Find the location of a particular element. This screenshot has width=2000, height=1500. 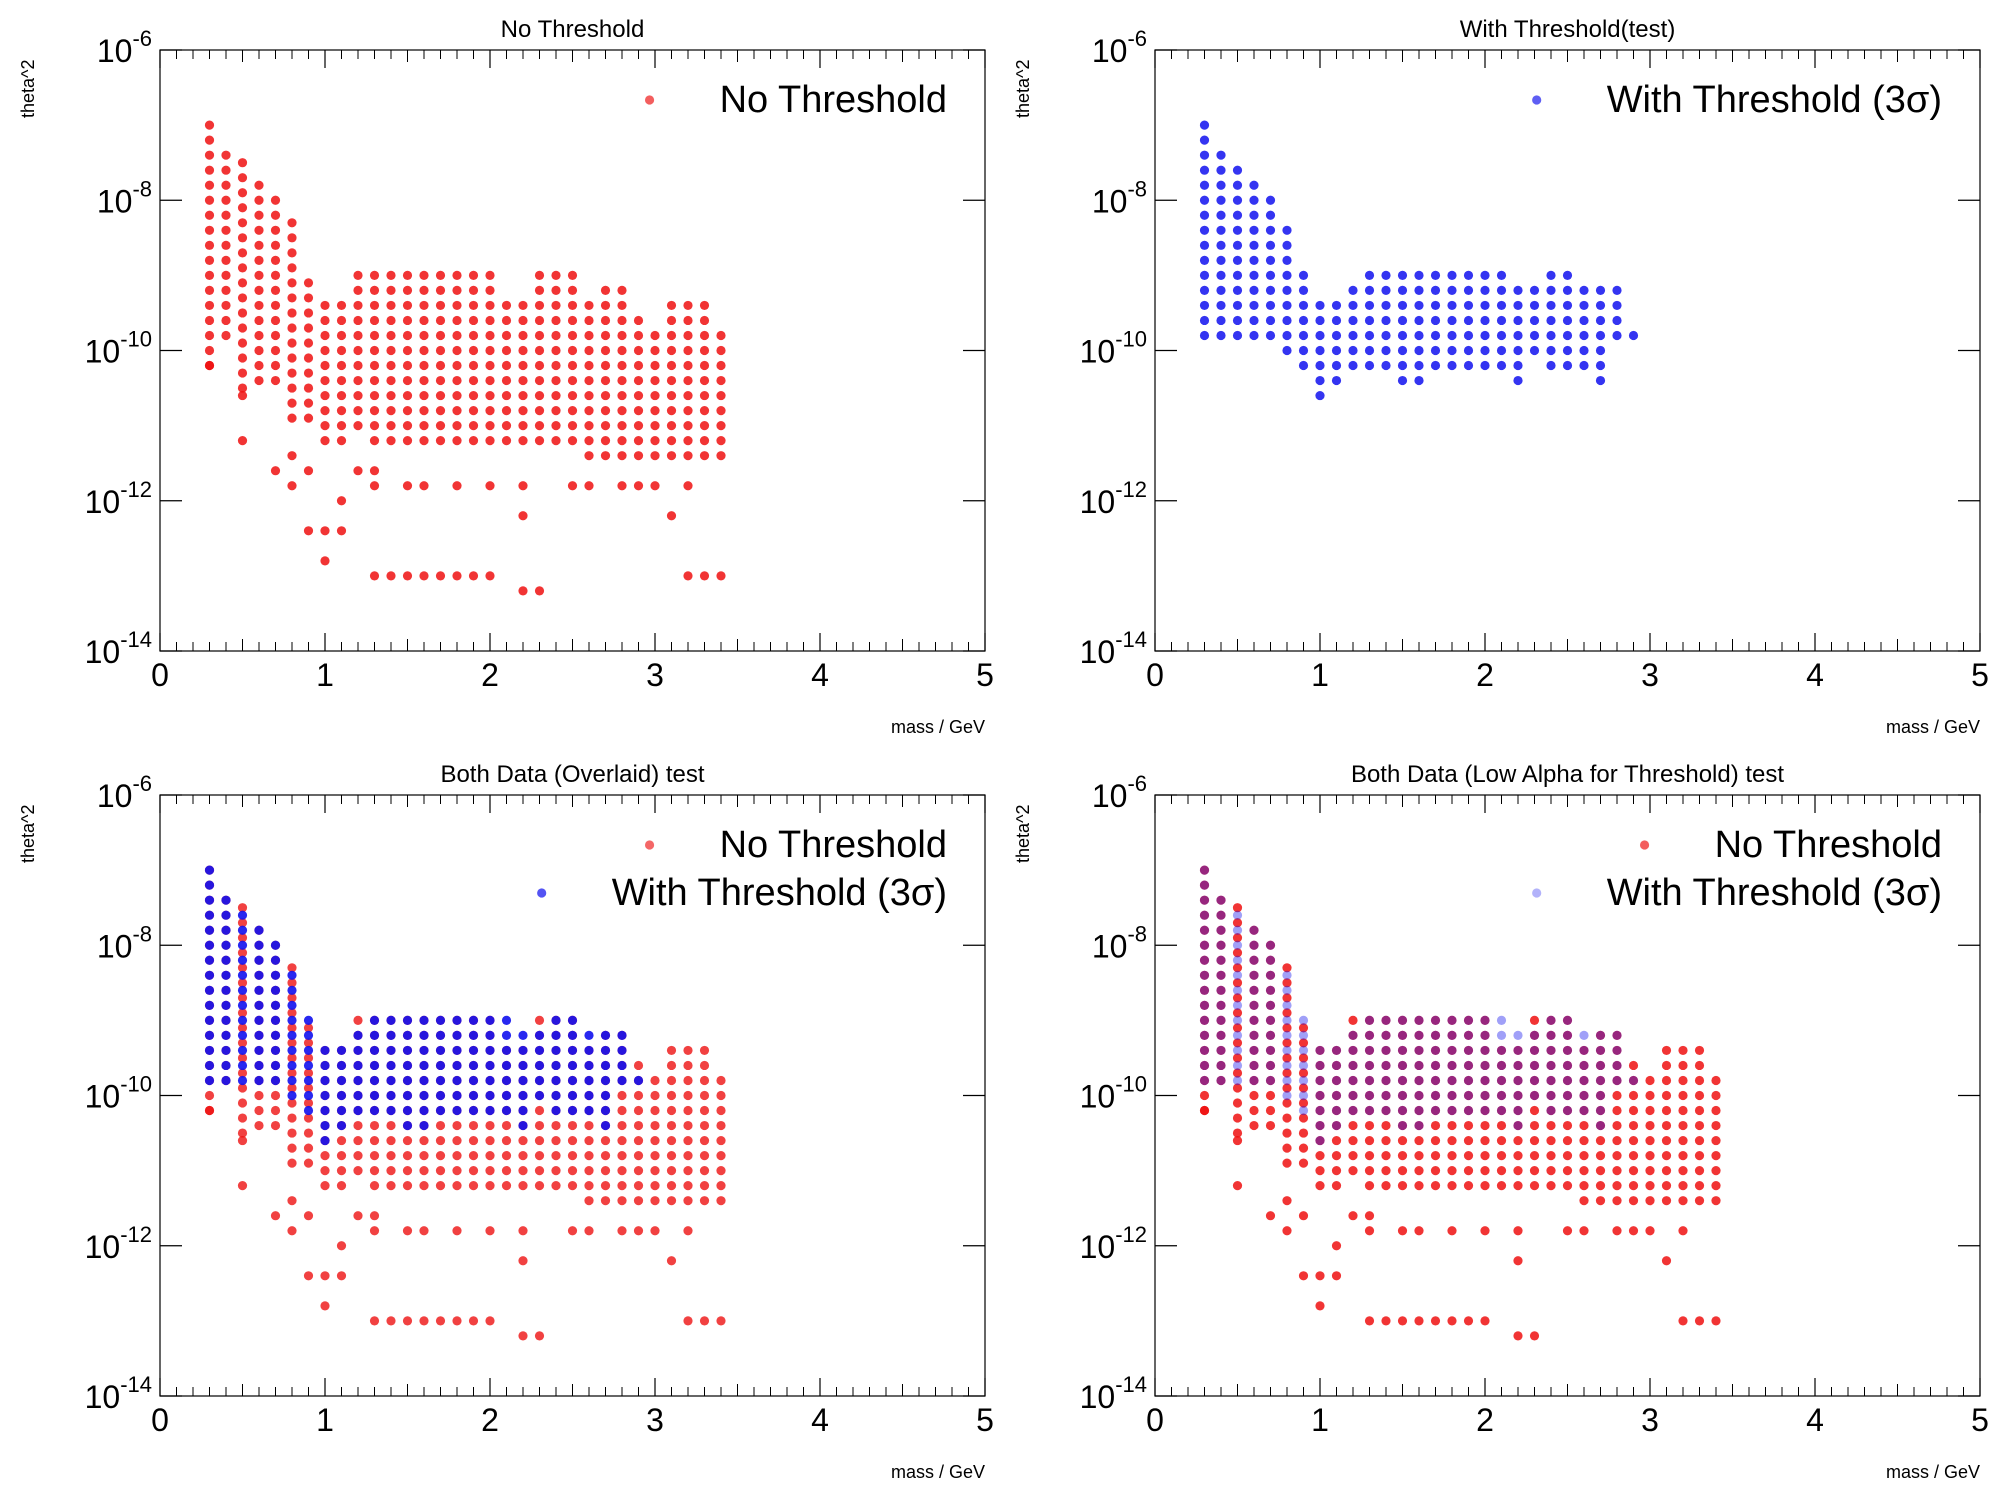

x-axis-label: mass / GeV is located at coordinates (1933, 1472).